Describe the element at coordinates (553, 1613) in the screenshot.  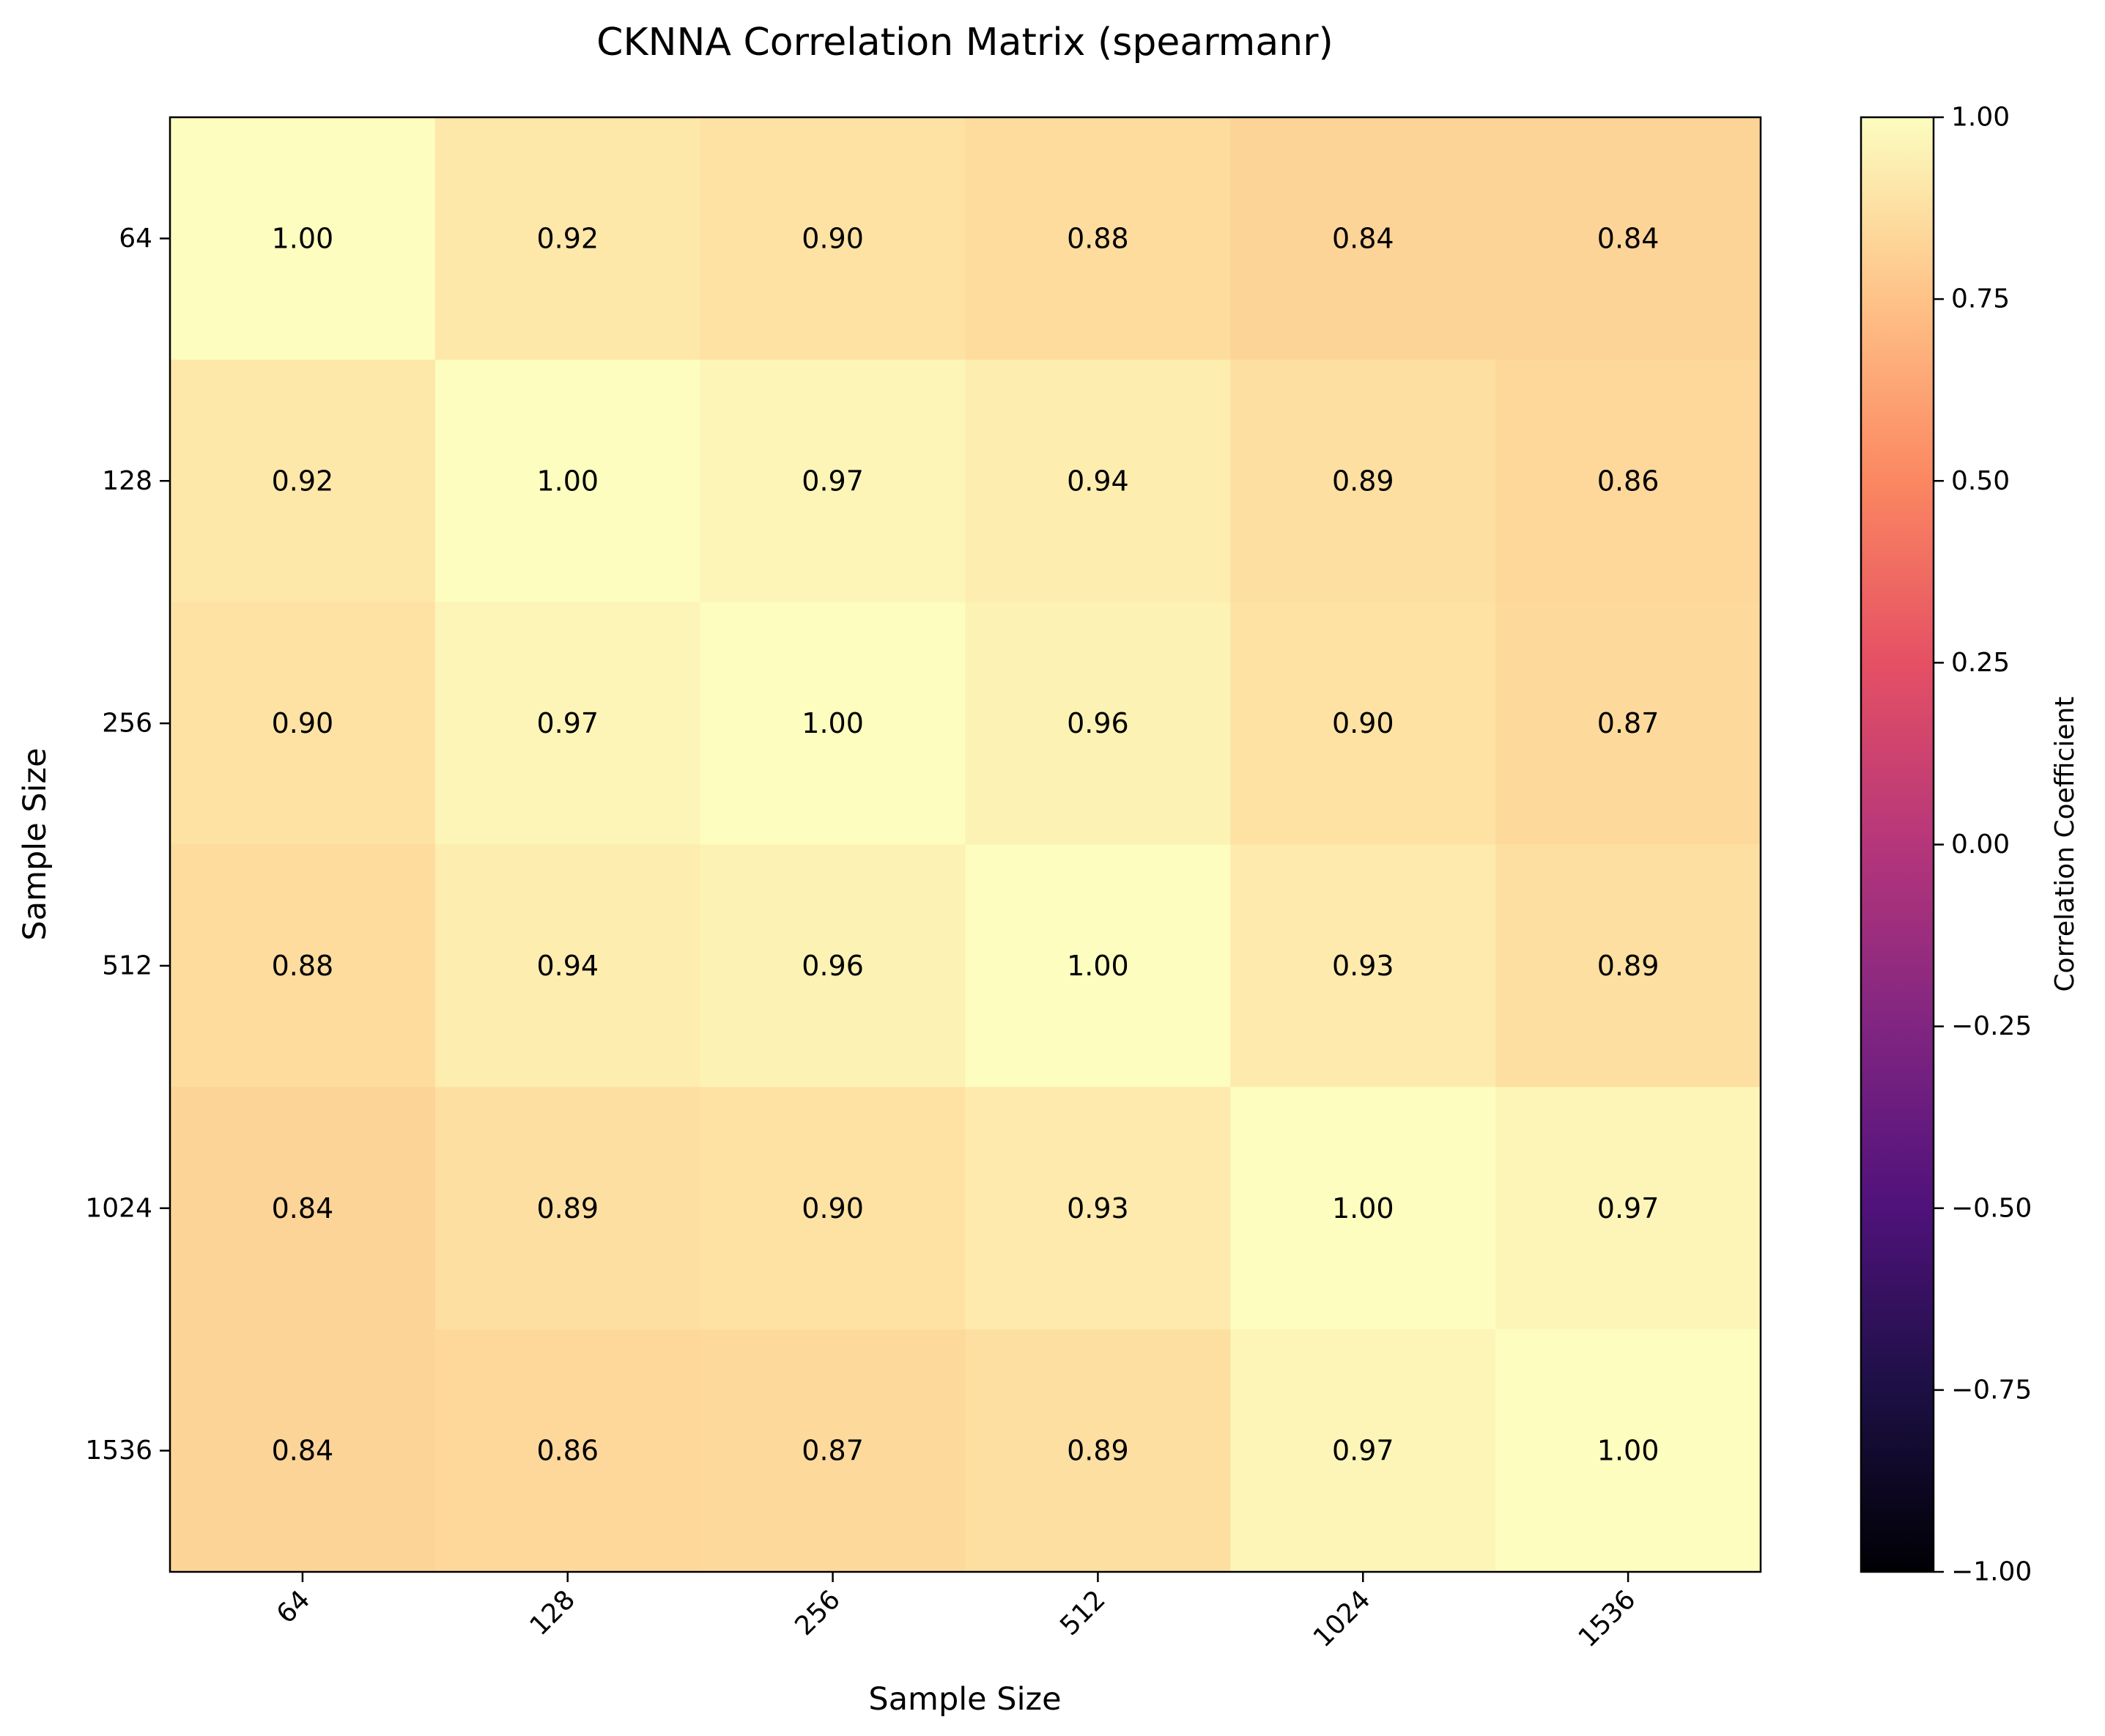
I see `x-tick-label: 128` at that location.